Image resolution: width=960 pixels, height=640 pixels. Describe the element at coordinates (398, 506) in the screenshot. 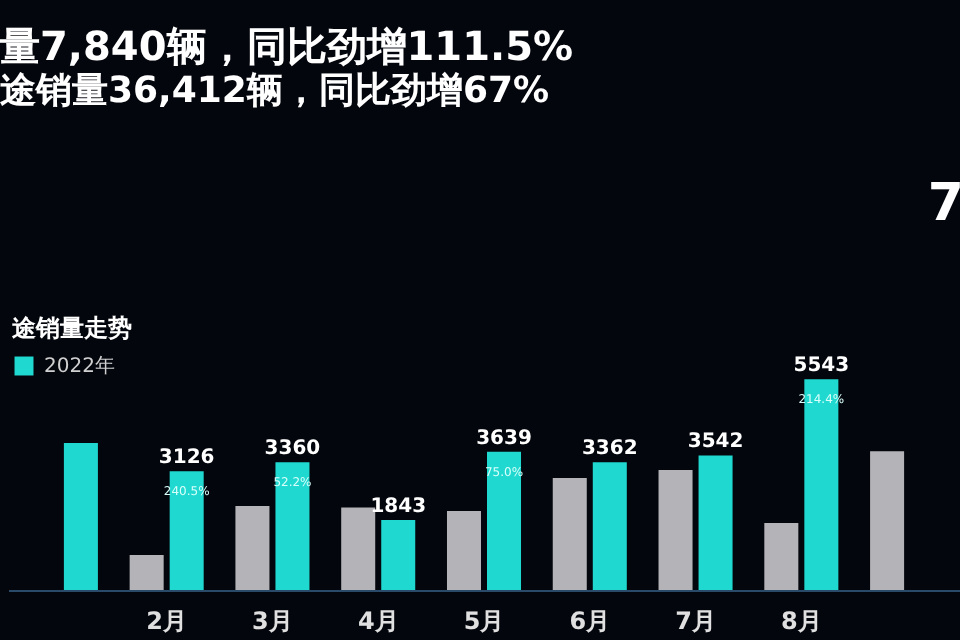

I see `data-label: 1843` at that location.